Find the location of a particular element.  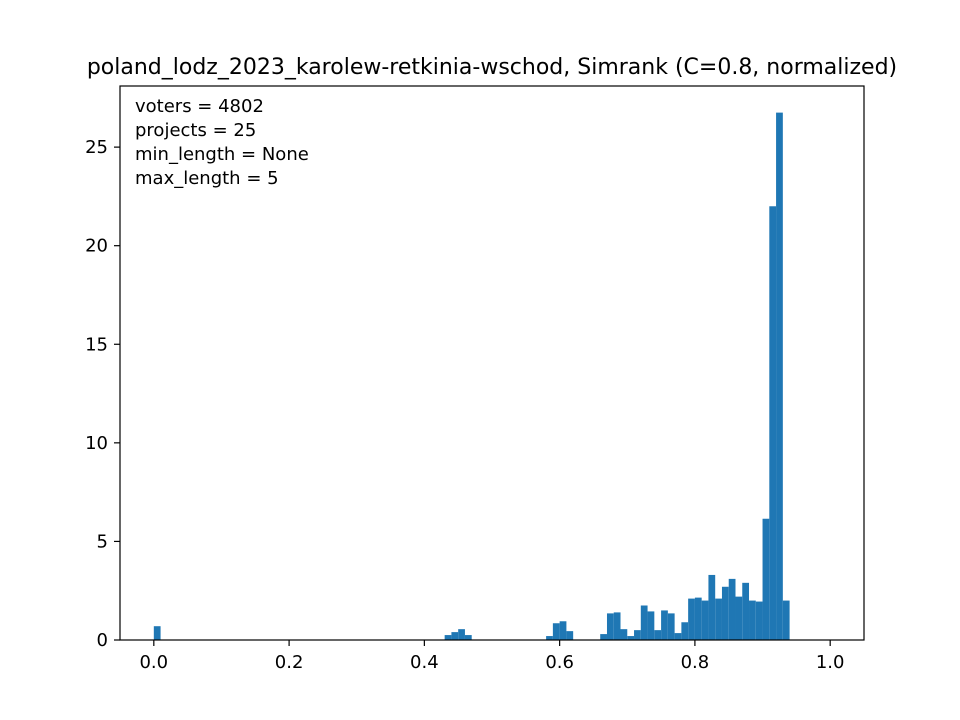

x-tick-label: 0.2 is located at coordinates (289, 662).